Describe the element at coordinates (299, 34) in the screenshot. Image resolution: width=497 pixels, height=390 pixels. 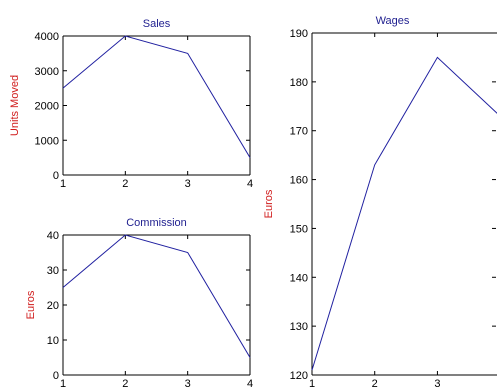
I see `wages-ytick-label: 190` at that location.